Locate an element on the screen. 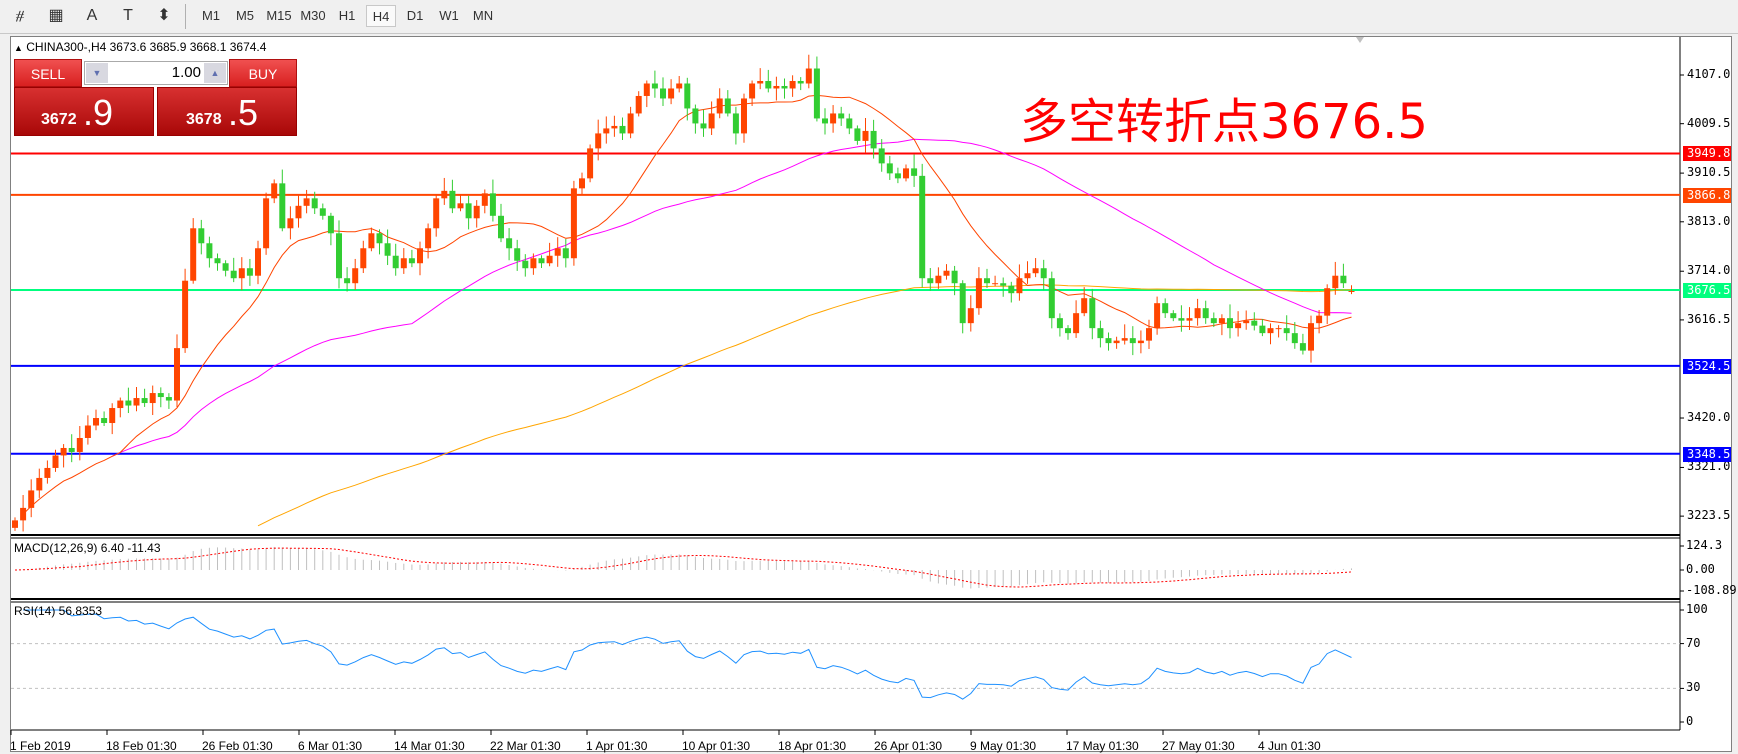 The image size is (1738, 754). buy-price-button: 3678 .5 is located at coordinates (227, 111).